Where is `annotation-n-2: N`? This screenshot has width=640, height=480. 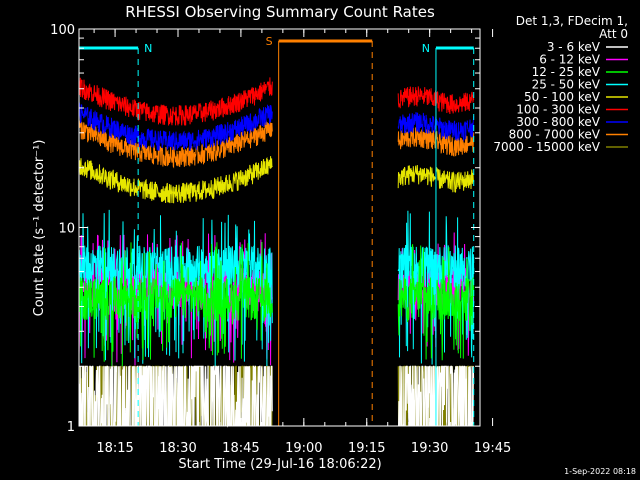
annotation-n-2: N is located at coordinates (448, 234).